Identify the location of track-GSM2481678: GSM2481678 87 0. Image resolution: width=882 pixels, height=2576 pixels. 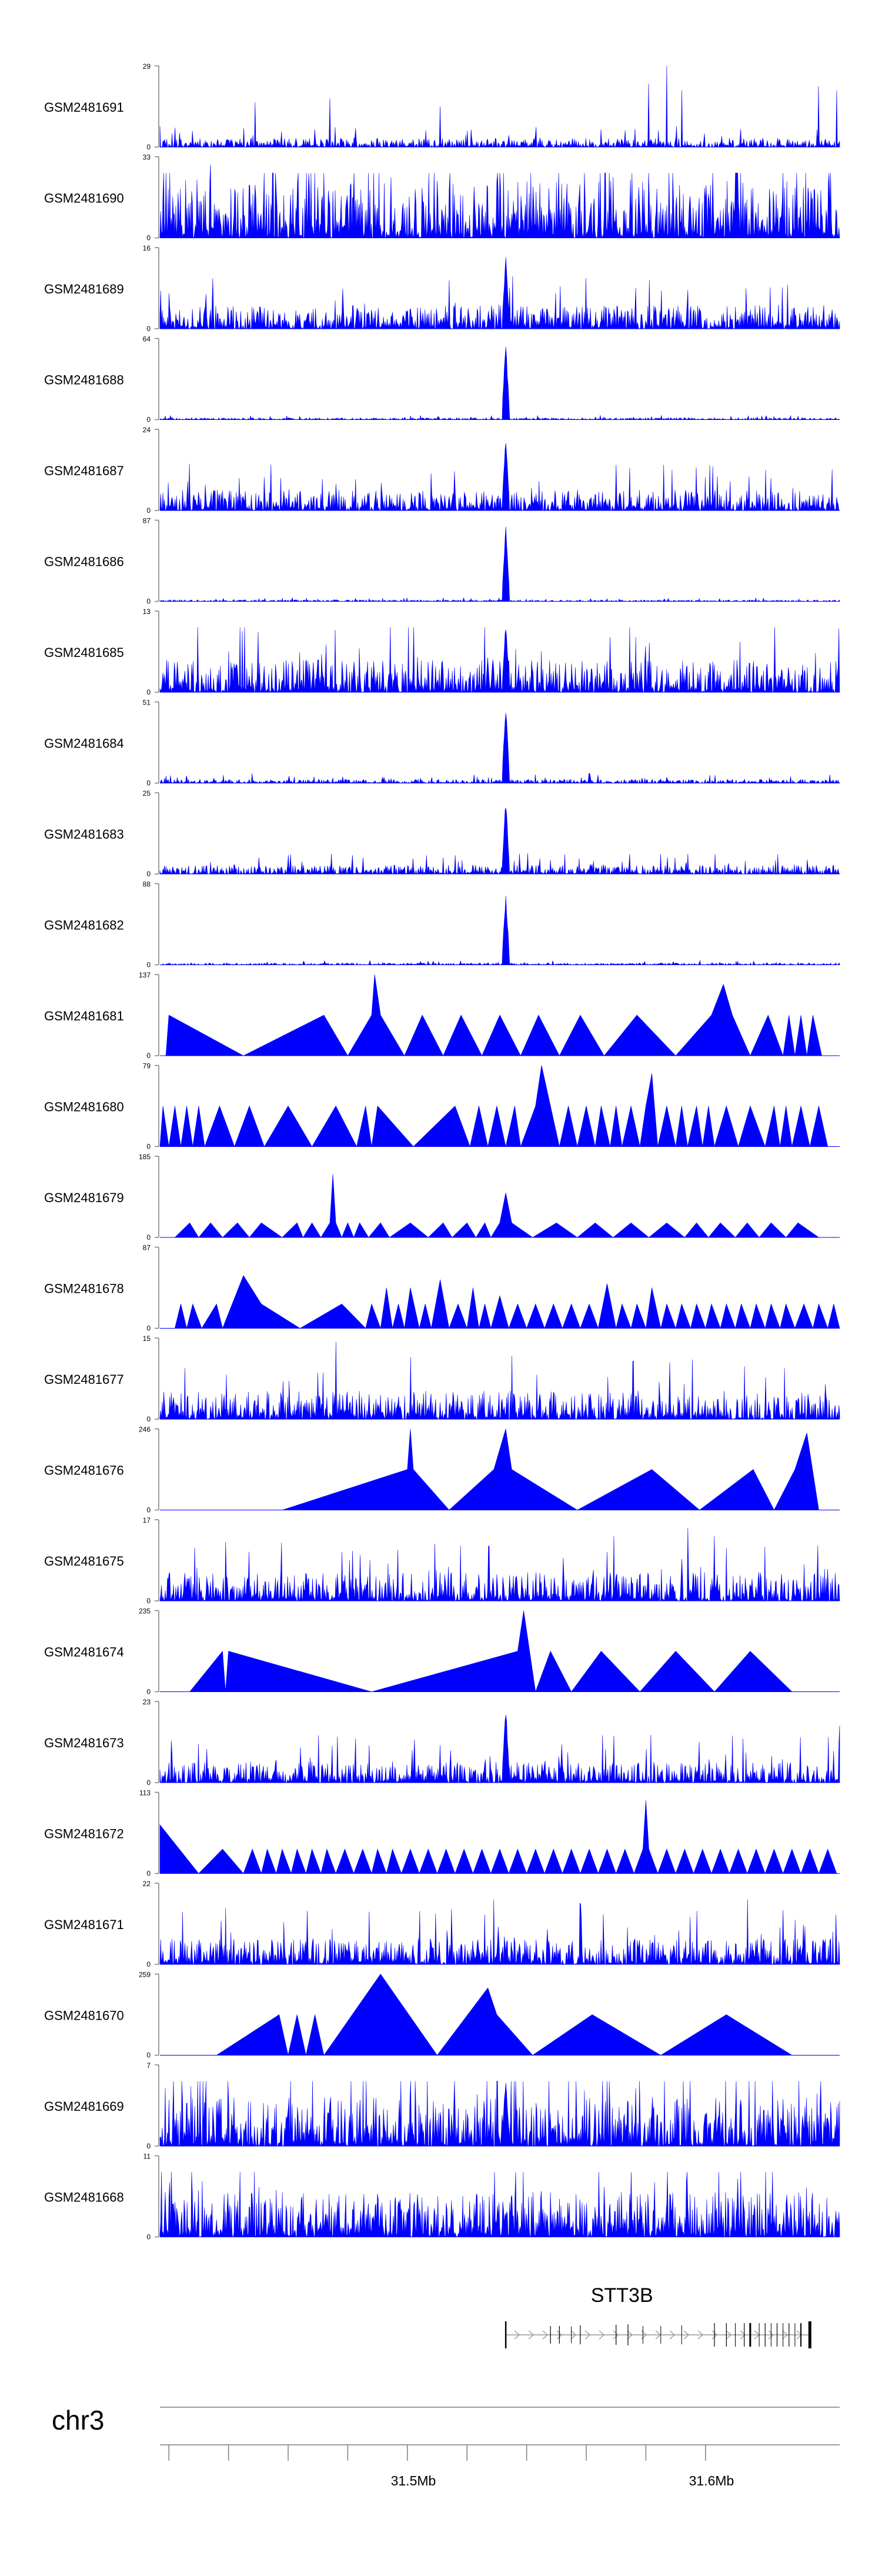
(442, 1288).